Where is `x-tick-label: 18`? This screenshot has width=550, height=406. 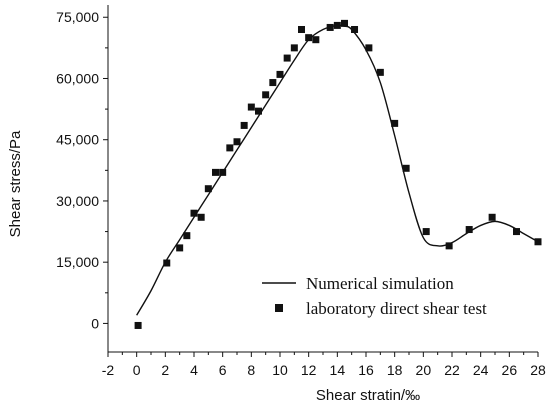
x-tick-label: 18 is located at coordinates (395, 370).